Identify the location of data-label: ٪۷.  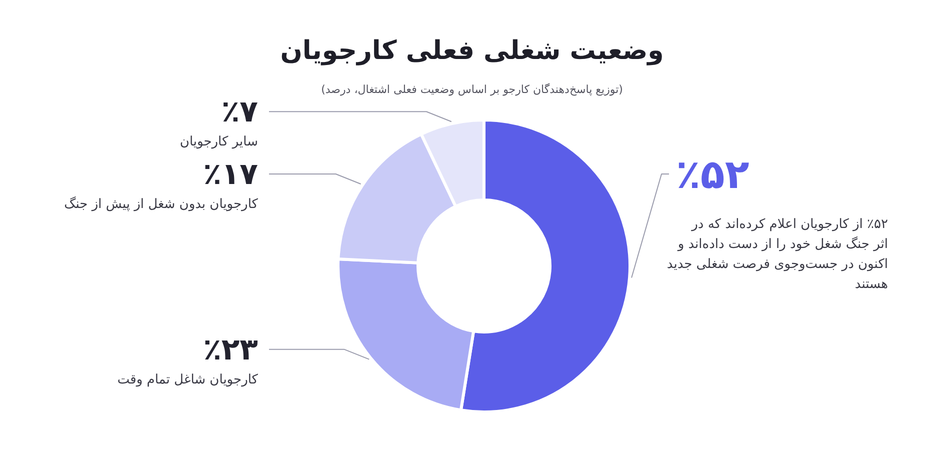
(239, 112).